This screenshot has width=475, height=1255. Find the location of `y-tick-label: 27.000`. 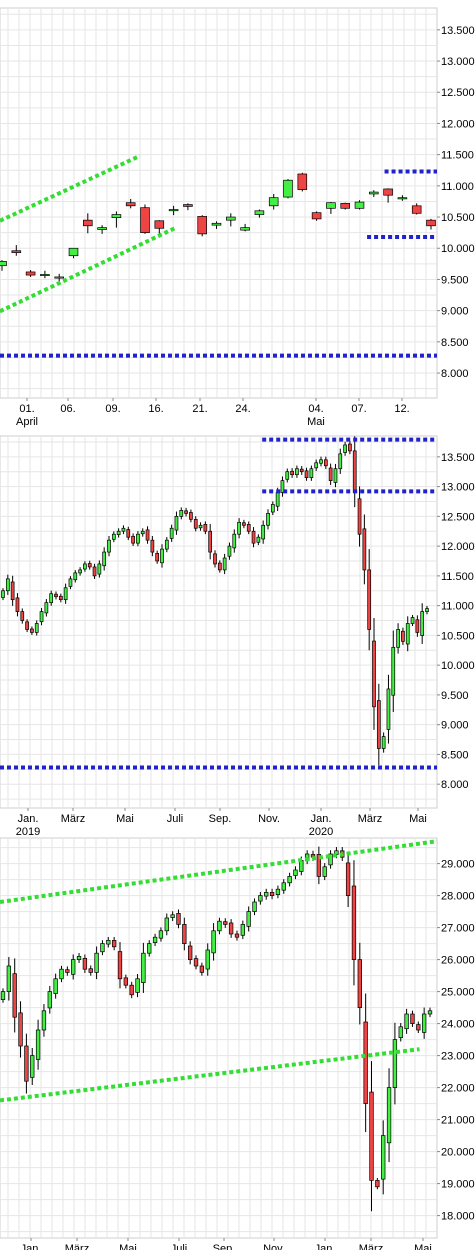

y-tick-label: 27.000 is located at coordinates (458, 929).